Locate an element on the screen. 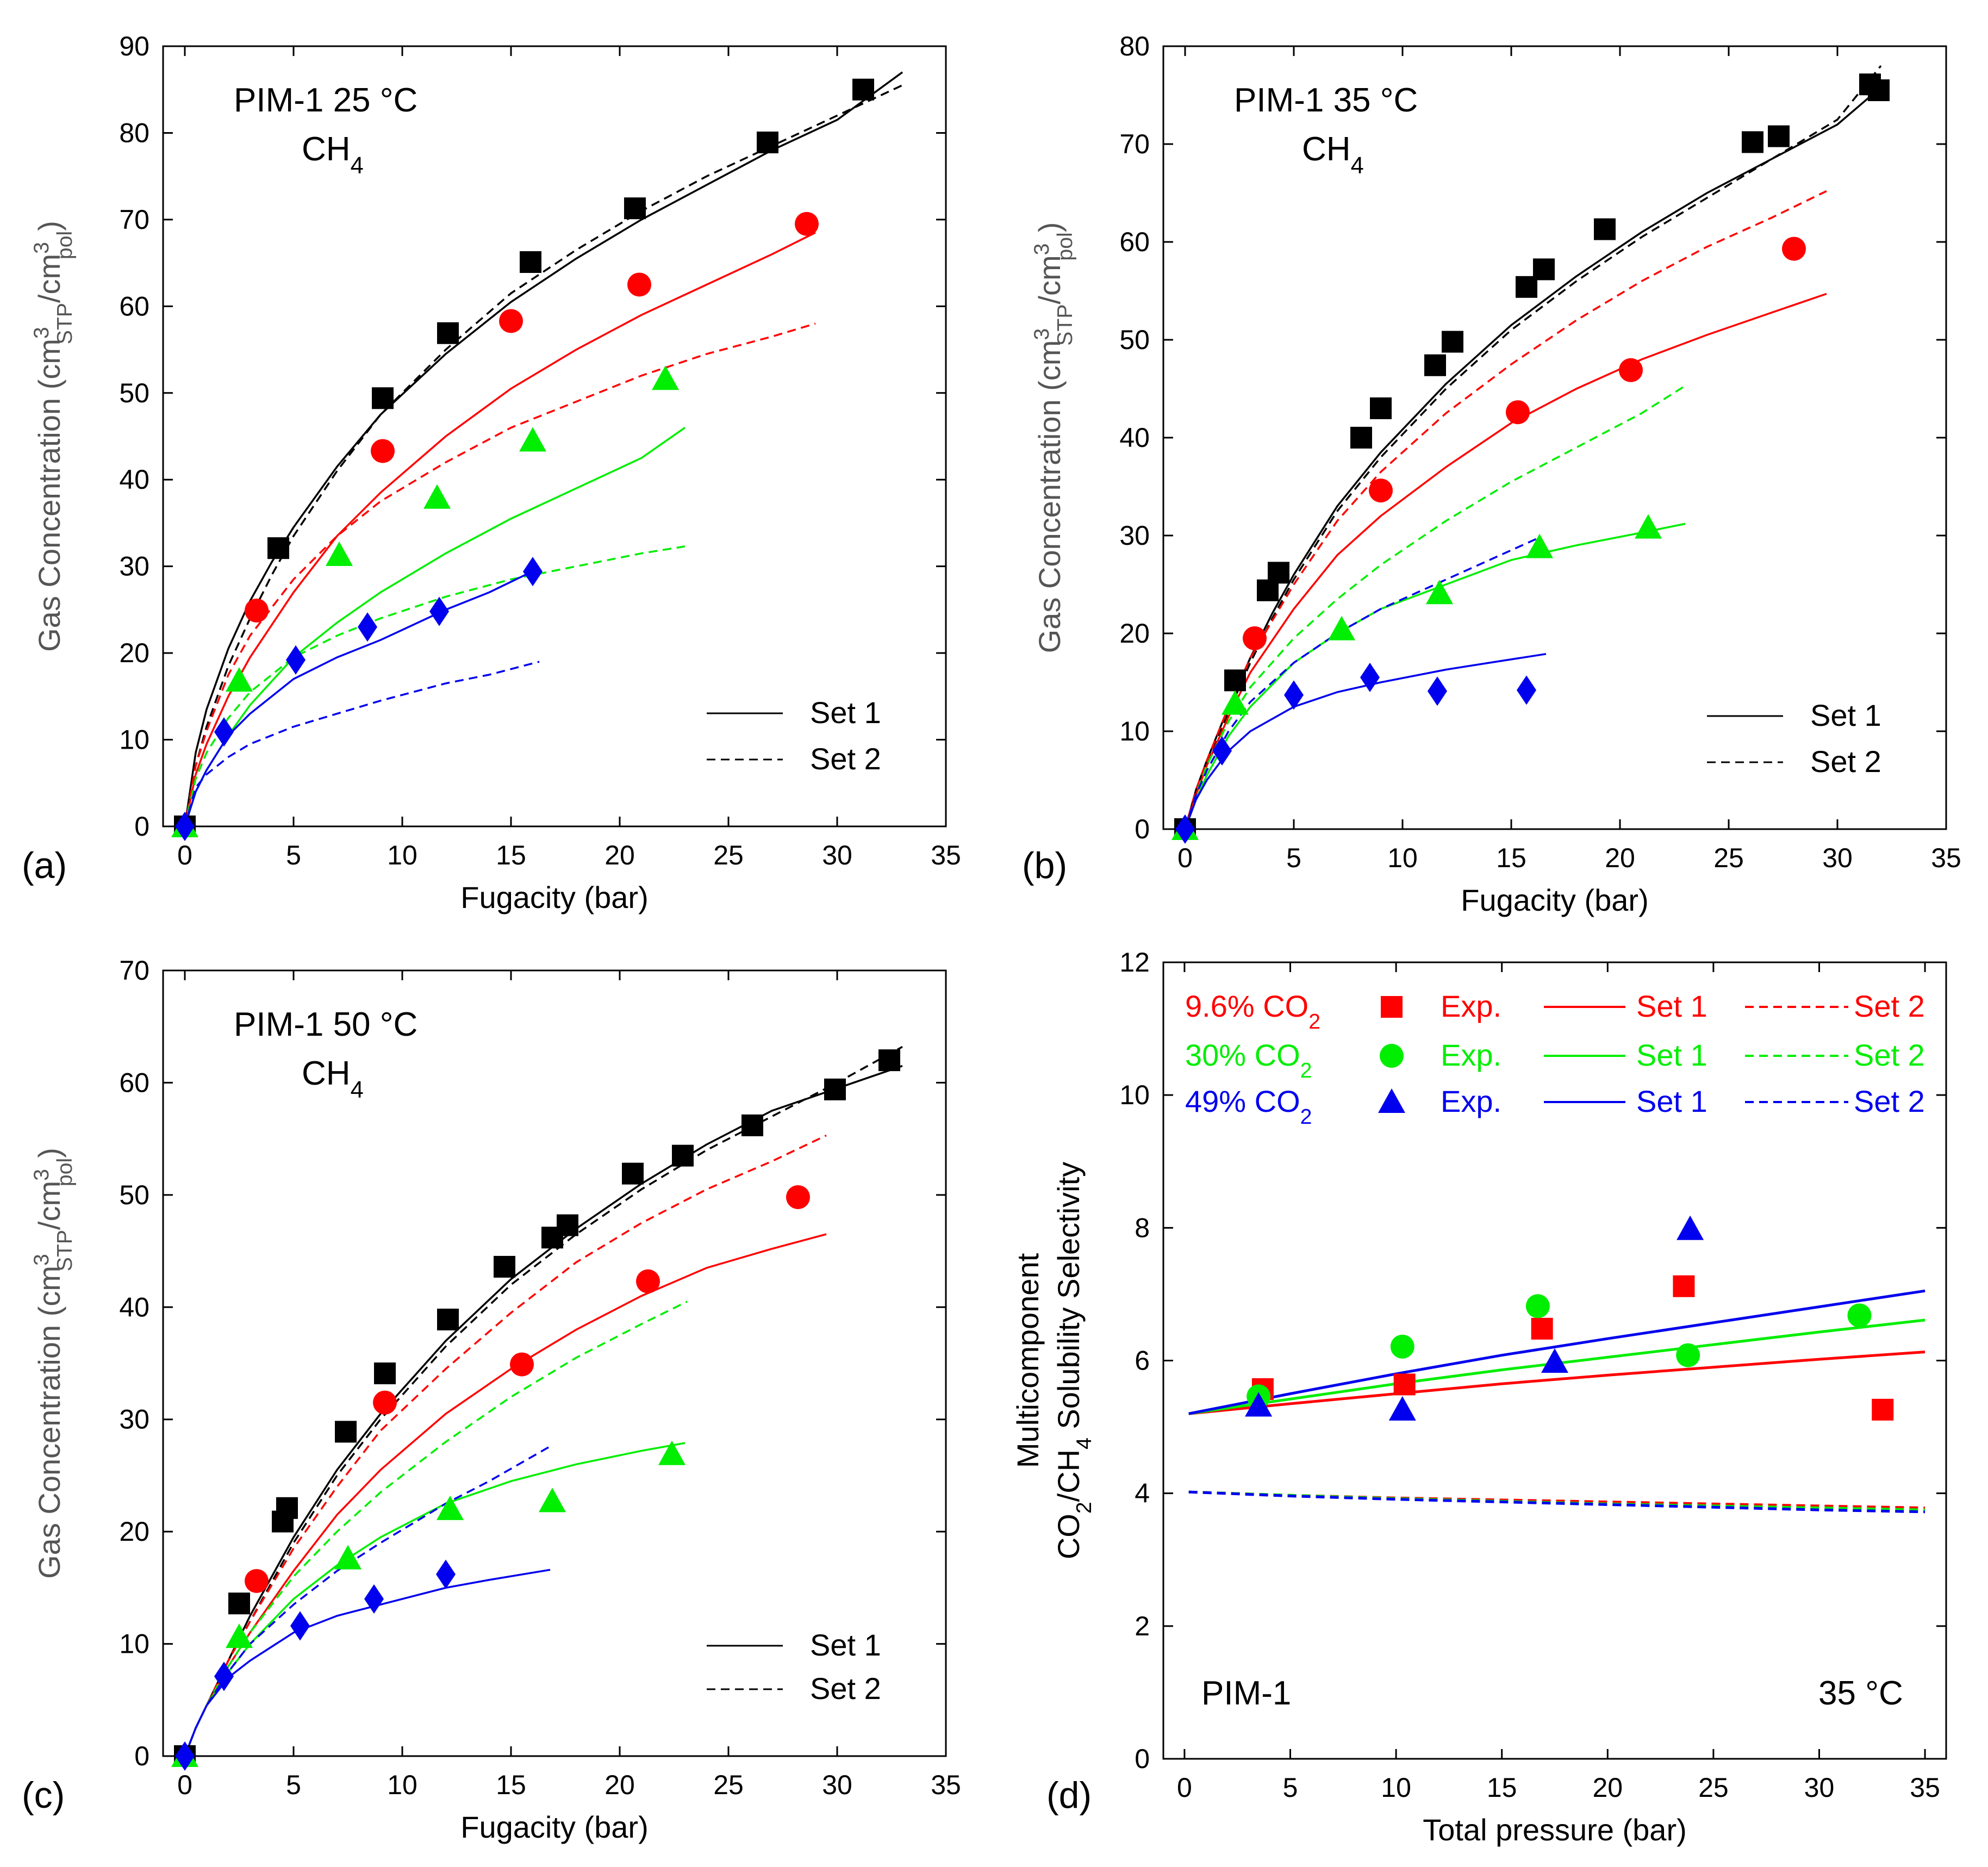 The height and width of the screenshot is (1867, 1988). legend-label-set2: Set 2 is located at coordinates (845, 1688).